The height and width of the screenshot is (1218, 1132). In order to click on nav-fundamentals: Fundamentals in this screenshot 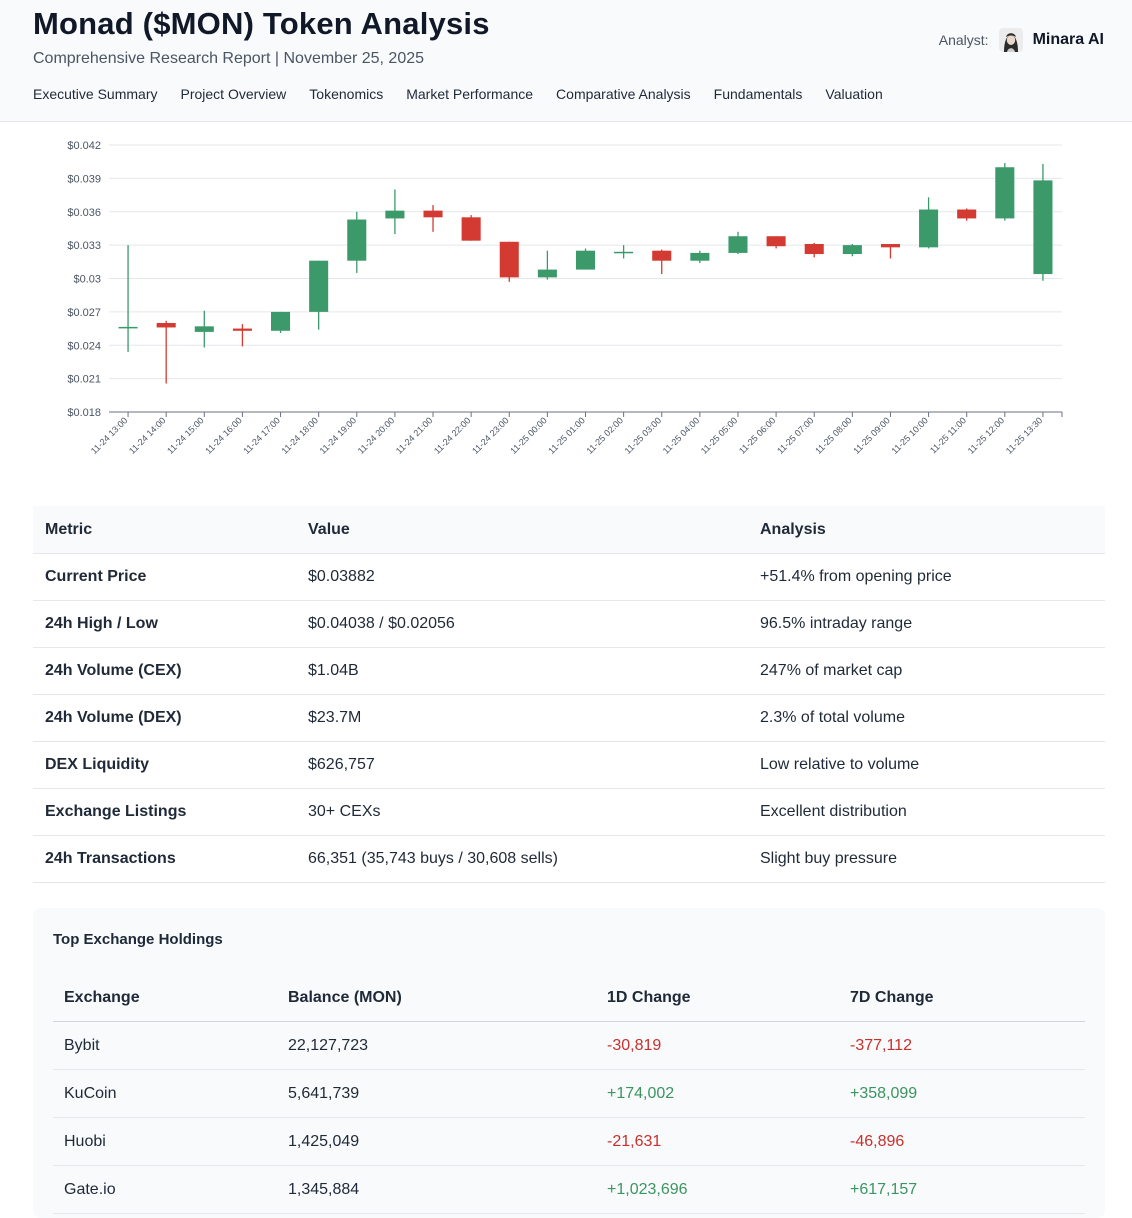, I will do `click(758, 94)`.